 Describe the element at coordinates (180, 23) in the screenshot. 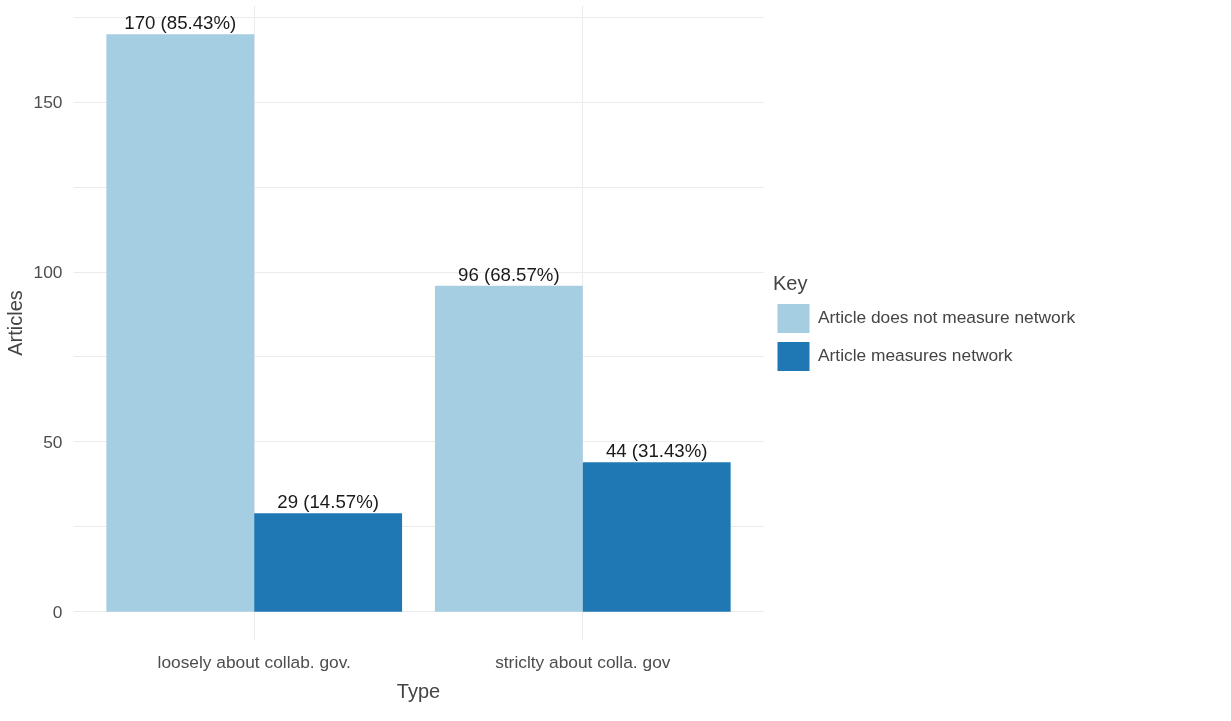

I see `data-label: 170 (85.43%)` at that location.